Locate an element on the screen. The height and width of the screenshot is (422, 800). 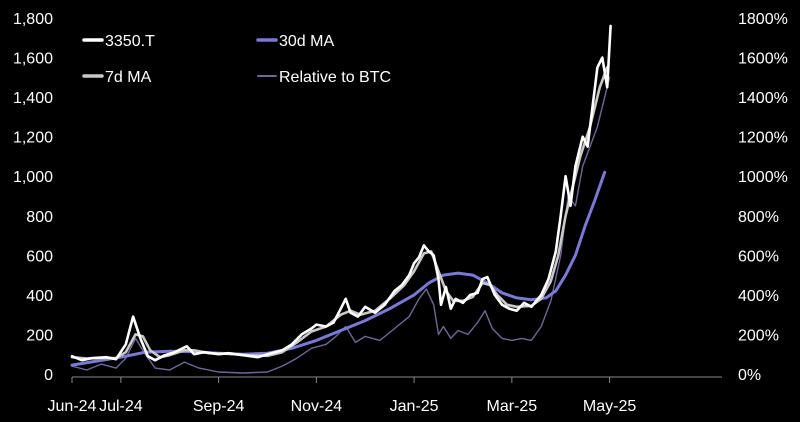
left-tick-label: 1,000 is located at coordinates (33, 177).